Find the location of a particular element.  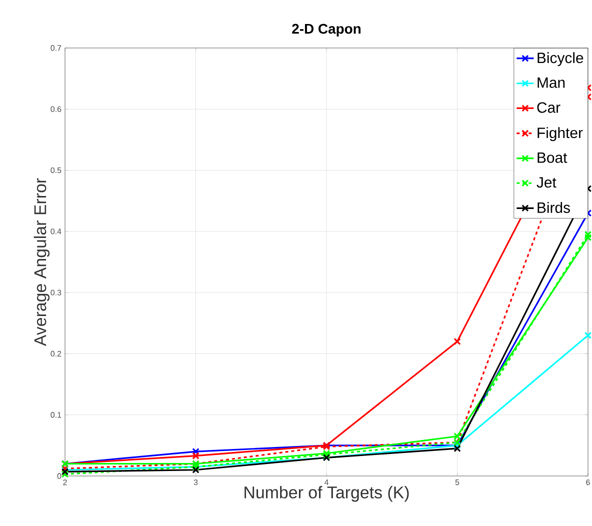

legend-label: Bicycle is located at coordinates (561, 59).